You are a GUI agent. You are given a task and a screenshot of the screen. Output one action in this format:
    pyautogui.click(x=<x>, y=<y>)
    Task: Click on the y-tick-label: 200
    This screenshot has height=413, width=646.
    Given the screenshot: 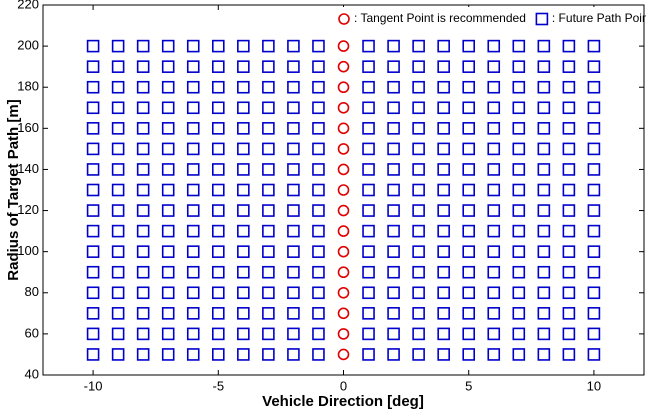 What is the action you would take?
    pyautogui.click(x=28, y=45)
    